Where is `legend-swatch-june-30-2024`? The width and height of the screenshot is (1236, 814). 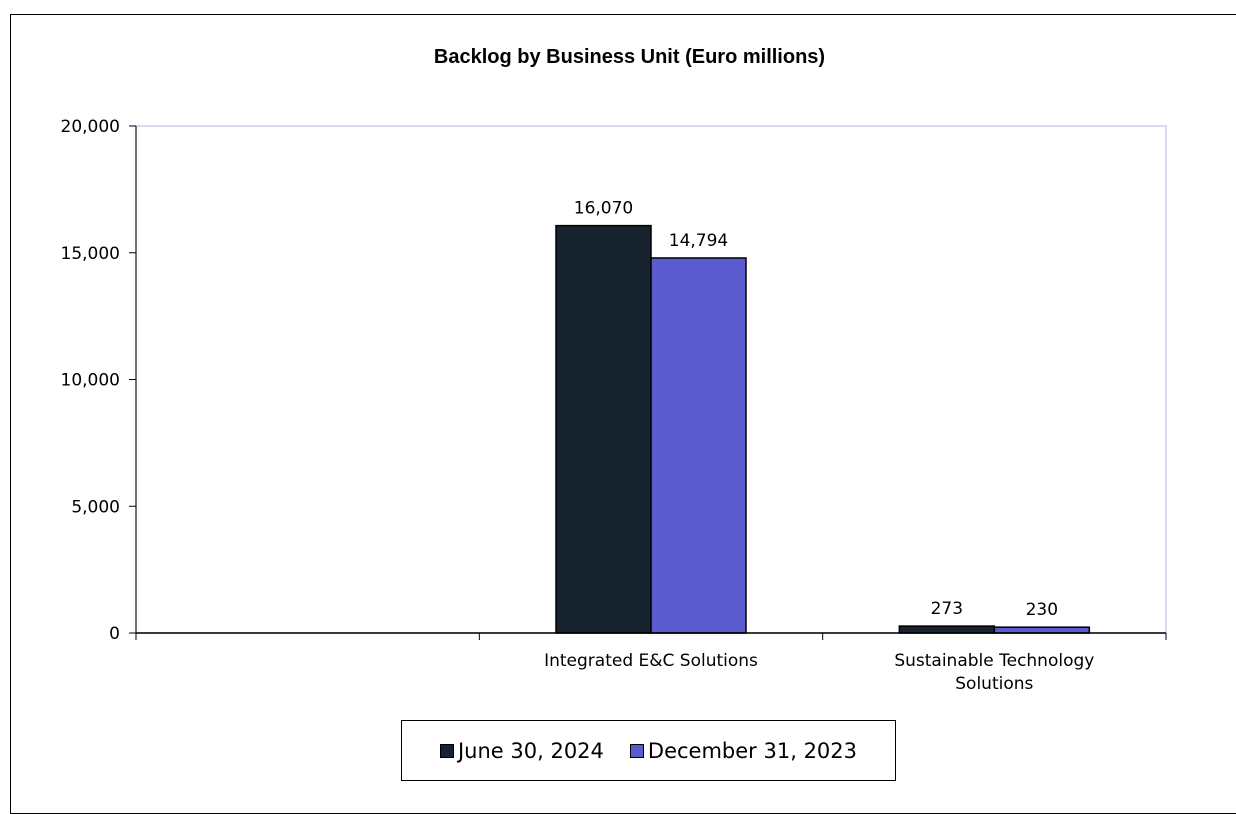
legend-swatch-june-30-2024 is located at coordinates (447, 751).